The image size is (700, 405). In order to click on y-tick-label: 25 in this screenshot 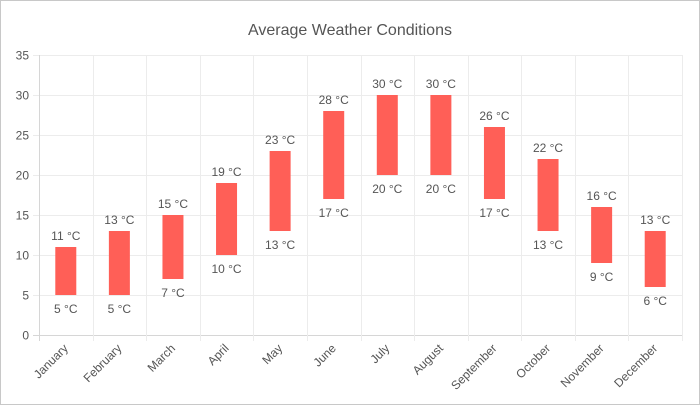, I will do `click(23, 136)`.